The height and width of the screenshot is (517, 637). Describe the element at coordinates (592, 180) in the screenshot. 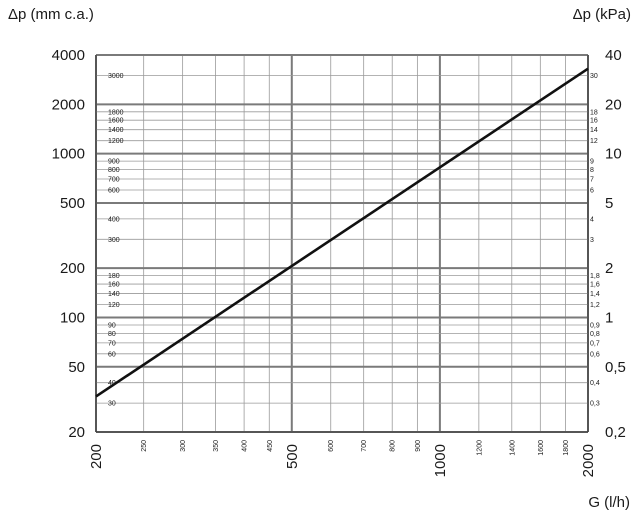

I see `y-right-minor-tick-label: 7` at that location.